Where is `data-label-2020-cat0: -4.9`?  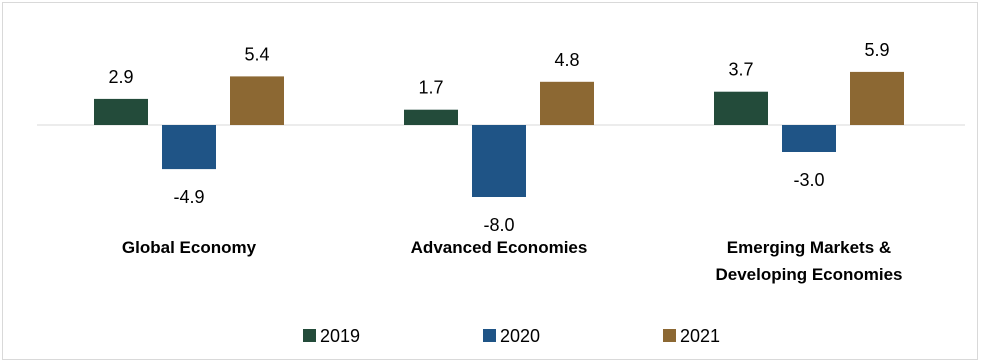 data-label-2020-cat0: -4.9 is located at coordinates (188, 197).